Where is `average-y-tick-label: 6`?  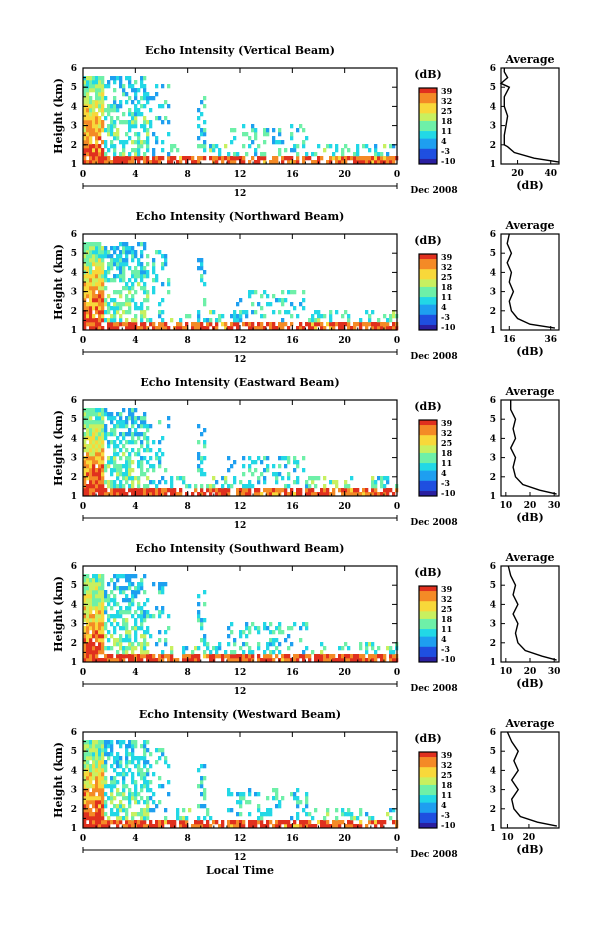 average-y-tick-label: 6 is located at coordinates (493, 401).